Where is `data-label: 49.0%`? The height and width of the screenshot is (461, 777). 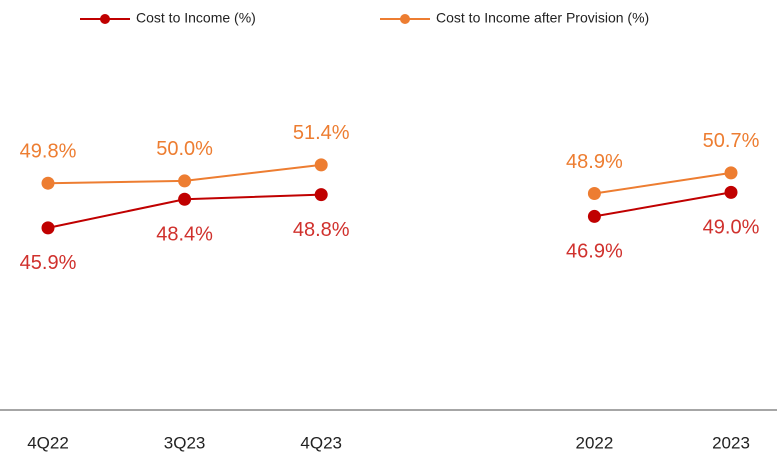
data-label: 49.0% is located at coordinates (731, 228).